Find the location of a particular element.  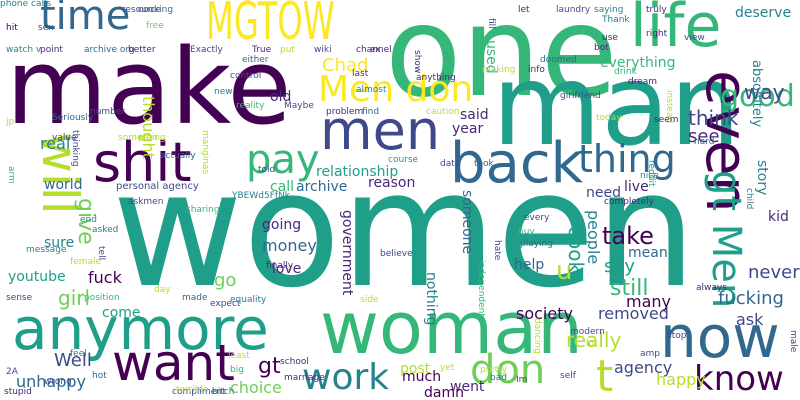

cloud-word: expect is located at coordinates (225, 304).